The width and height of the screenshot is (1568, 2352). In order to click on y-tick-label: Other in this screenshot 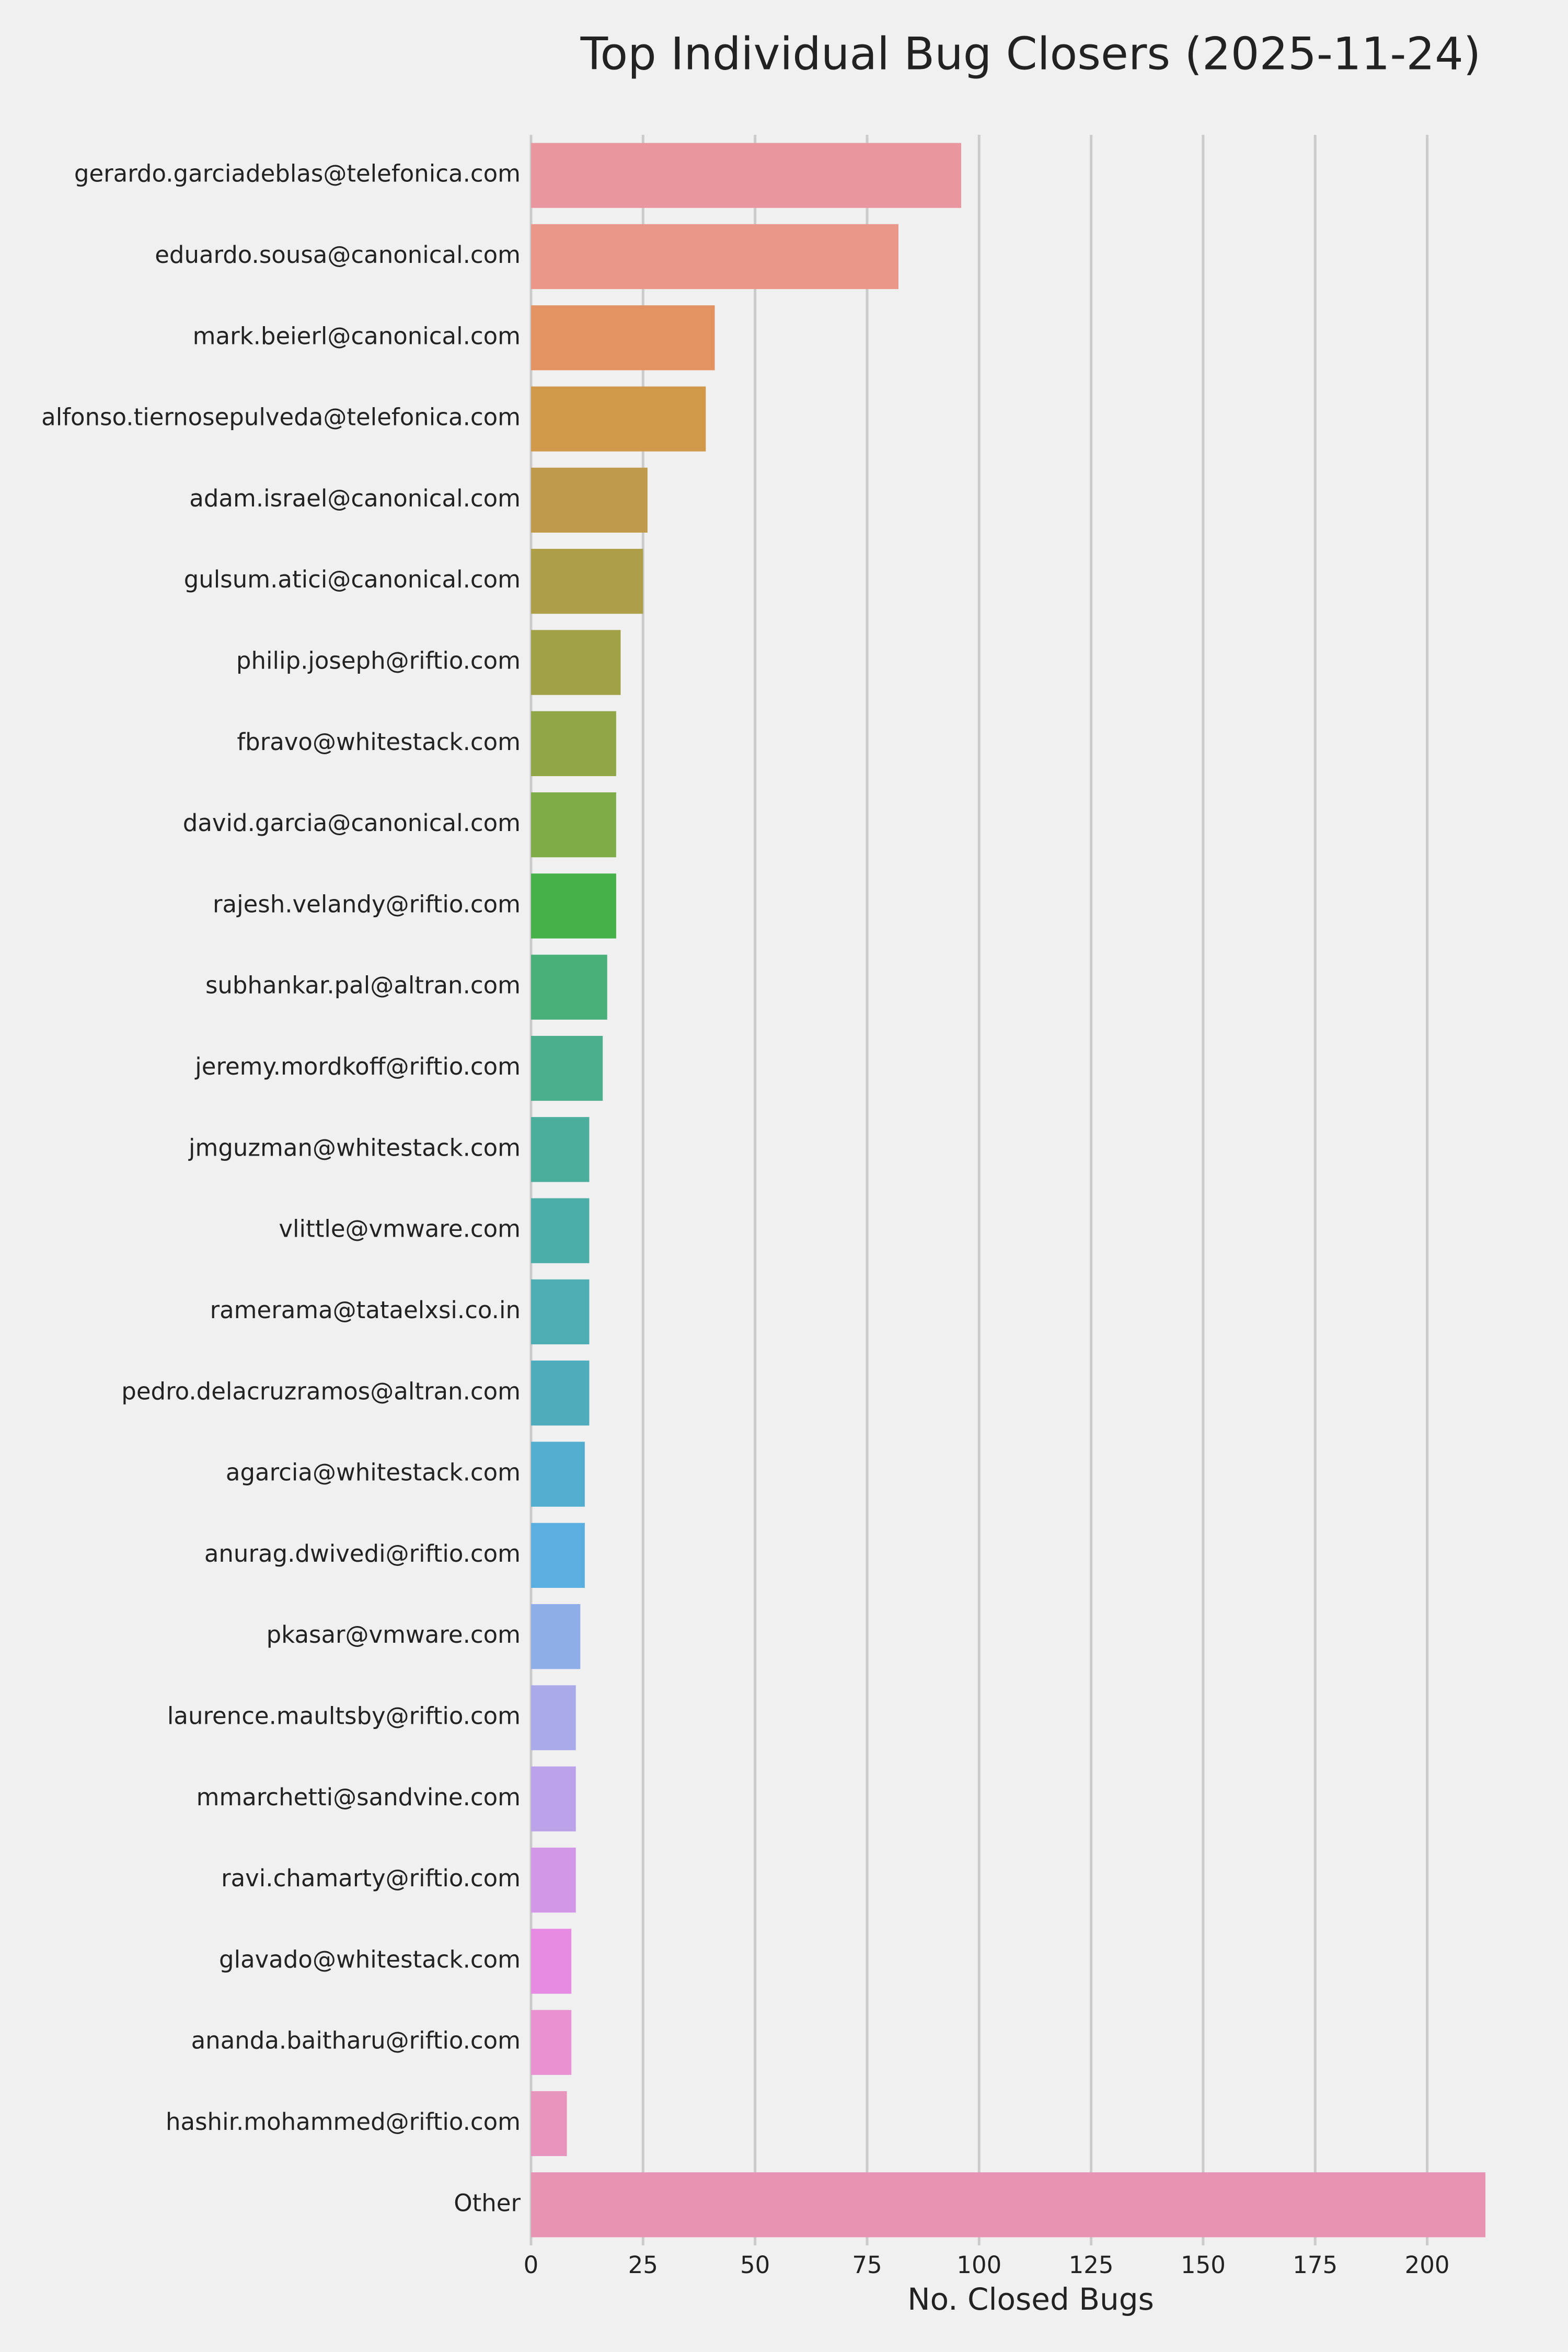, I will do `click(487, 2203)`.